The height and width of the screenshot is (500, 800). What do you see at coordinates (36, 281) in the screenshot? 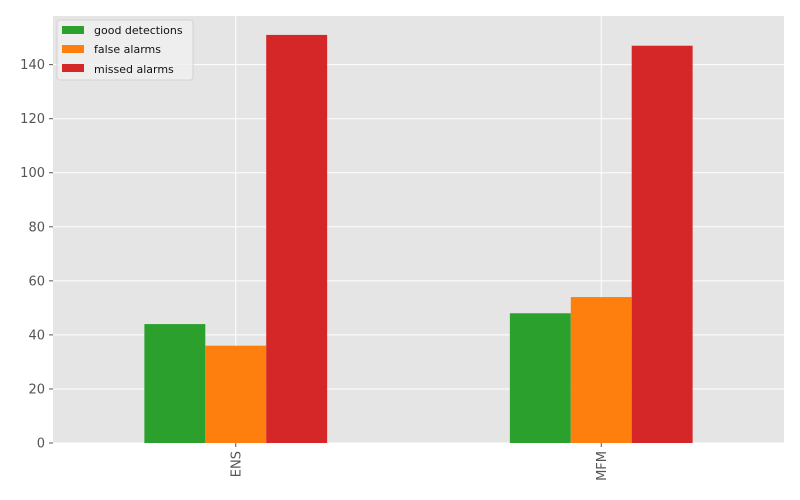
I see `y-tick-label: 60` at bounding box center [36, 281].